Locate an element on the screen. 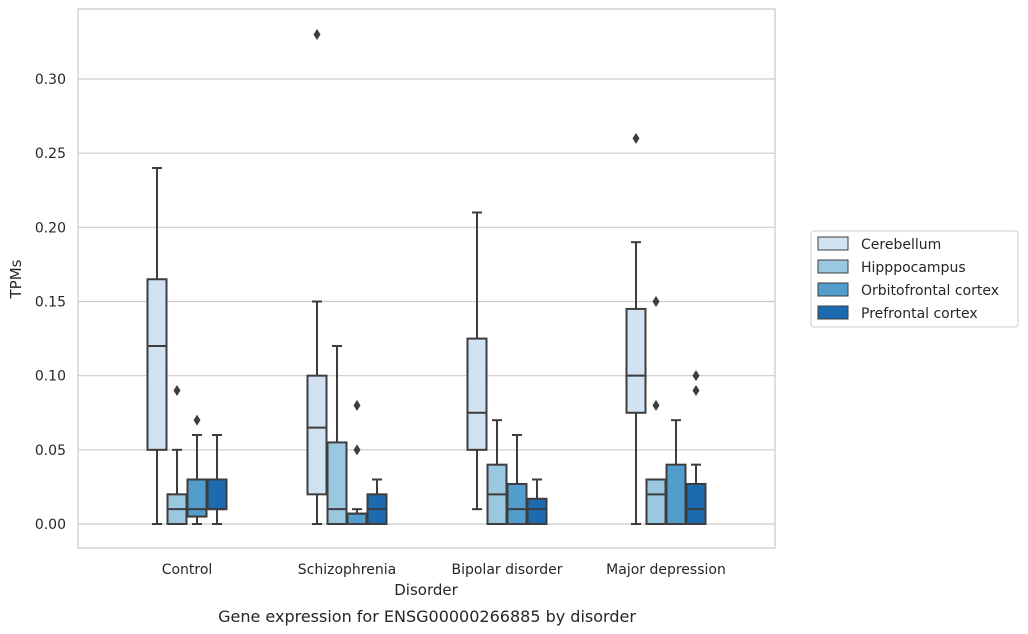  y-tick-label: 0.20 is located at coordinates (50, 228).